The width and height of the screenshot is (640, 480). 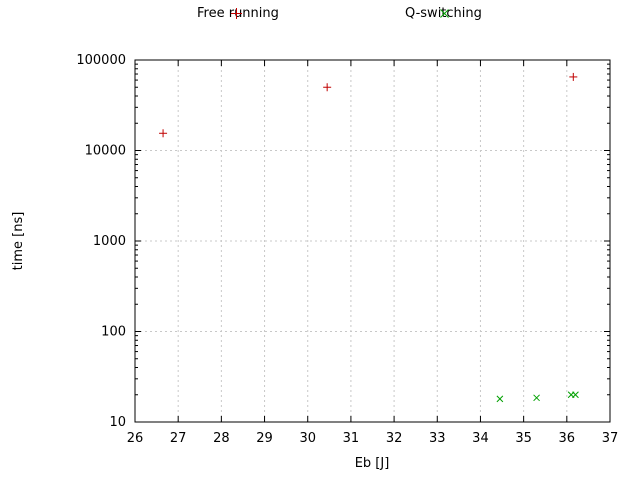 I want to click on svg-text: 32, so click(x=394, y=438).